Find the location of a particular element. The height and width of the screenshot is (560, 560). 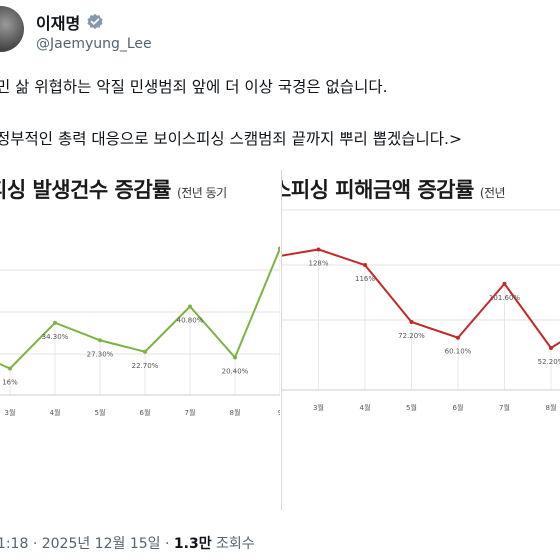

tweet-time: 11:18 is located at coordinates (14, 544).